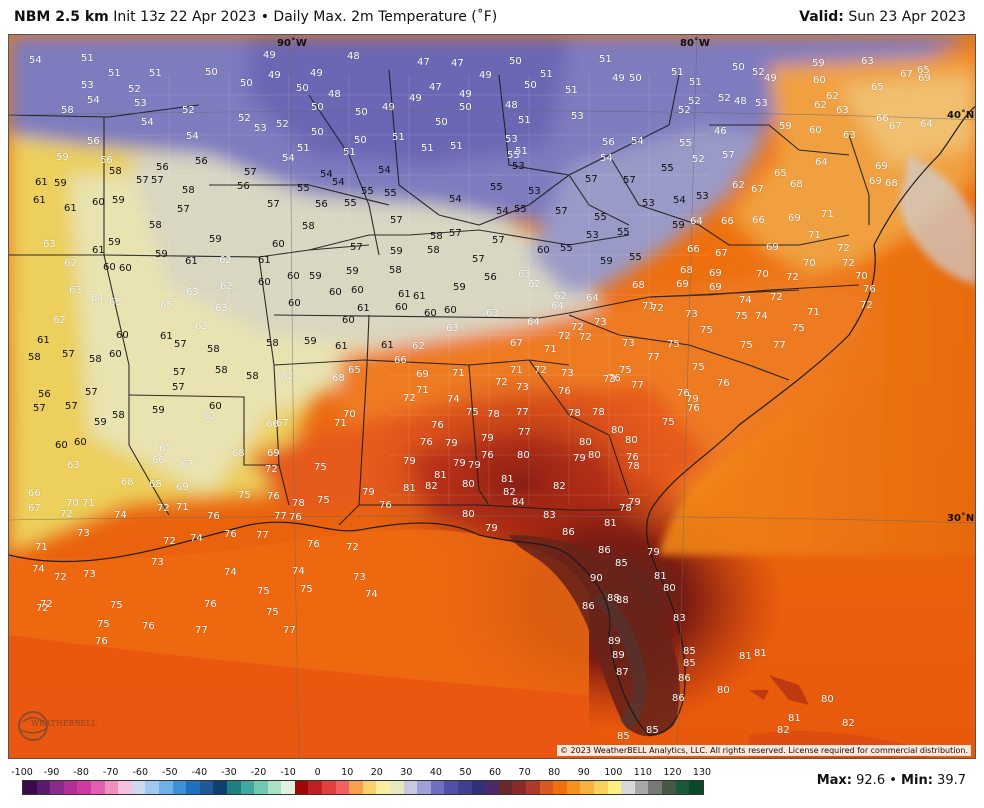 This screenshot has width=984, height=808. What do you see at coordinates (642, 772) in the screenshot?
I see `scale-tick-label: 110` at bounding box center [642, 772].